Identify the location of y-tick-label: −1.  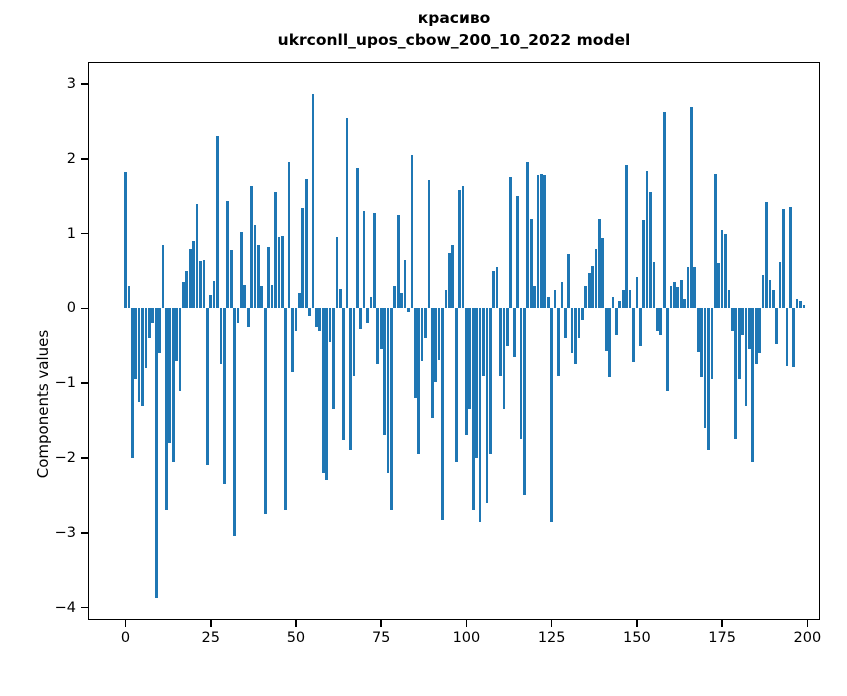
(65, 383).